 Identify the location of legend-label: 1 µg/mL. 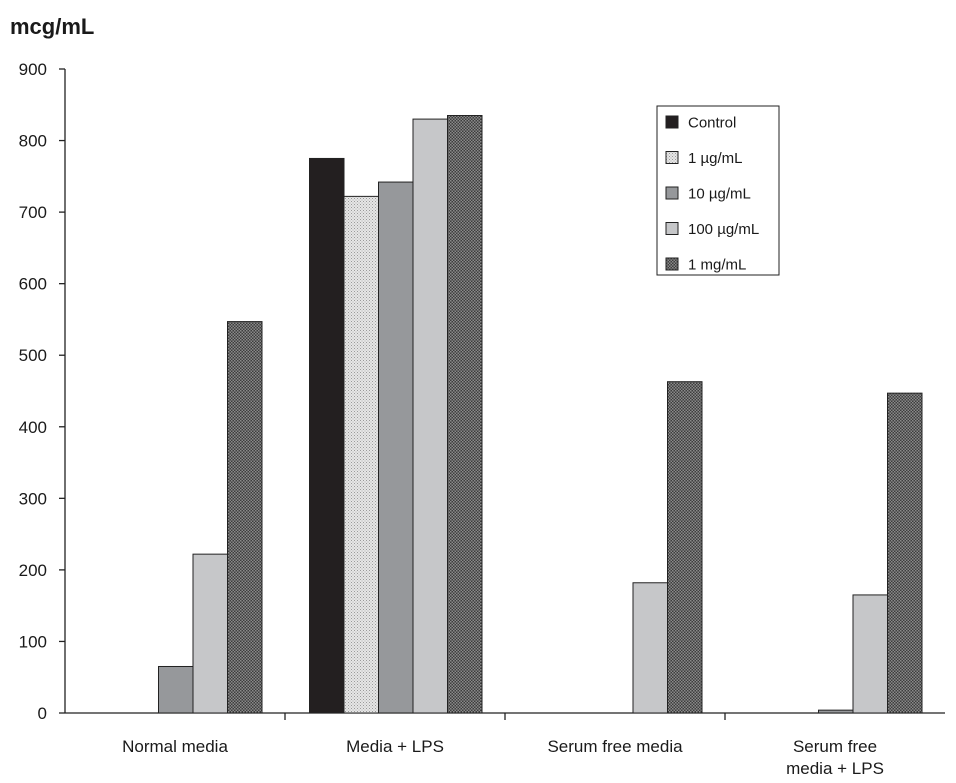
(715, 158).